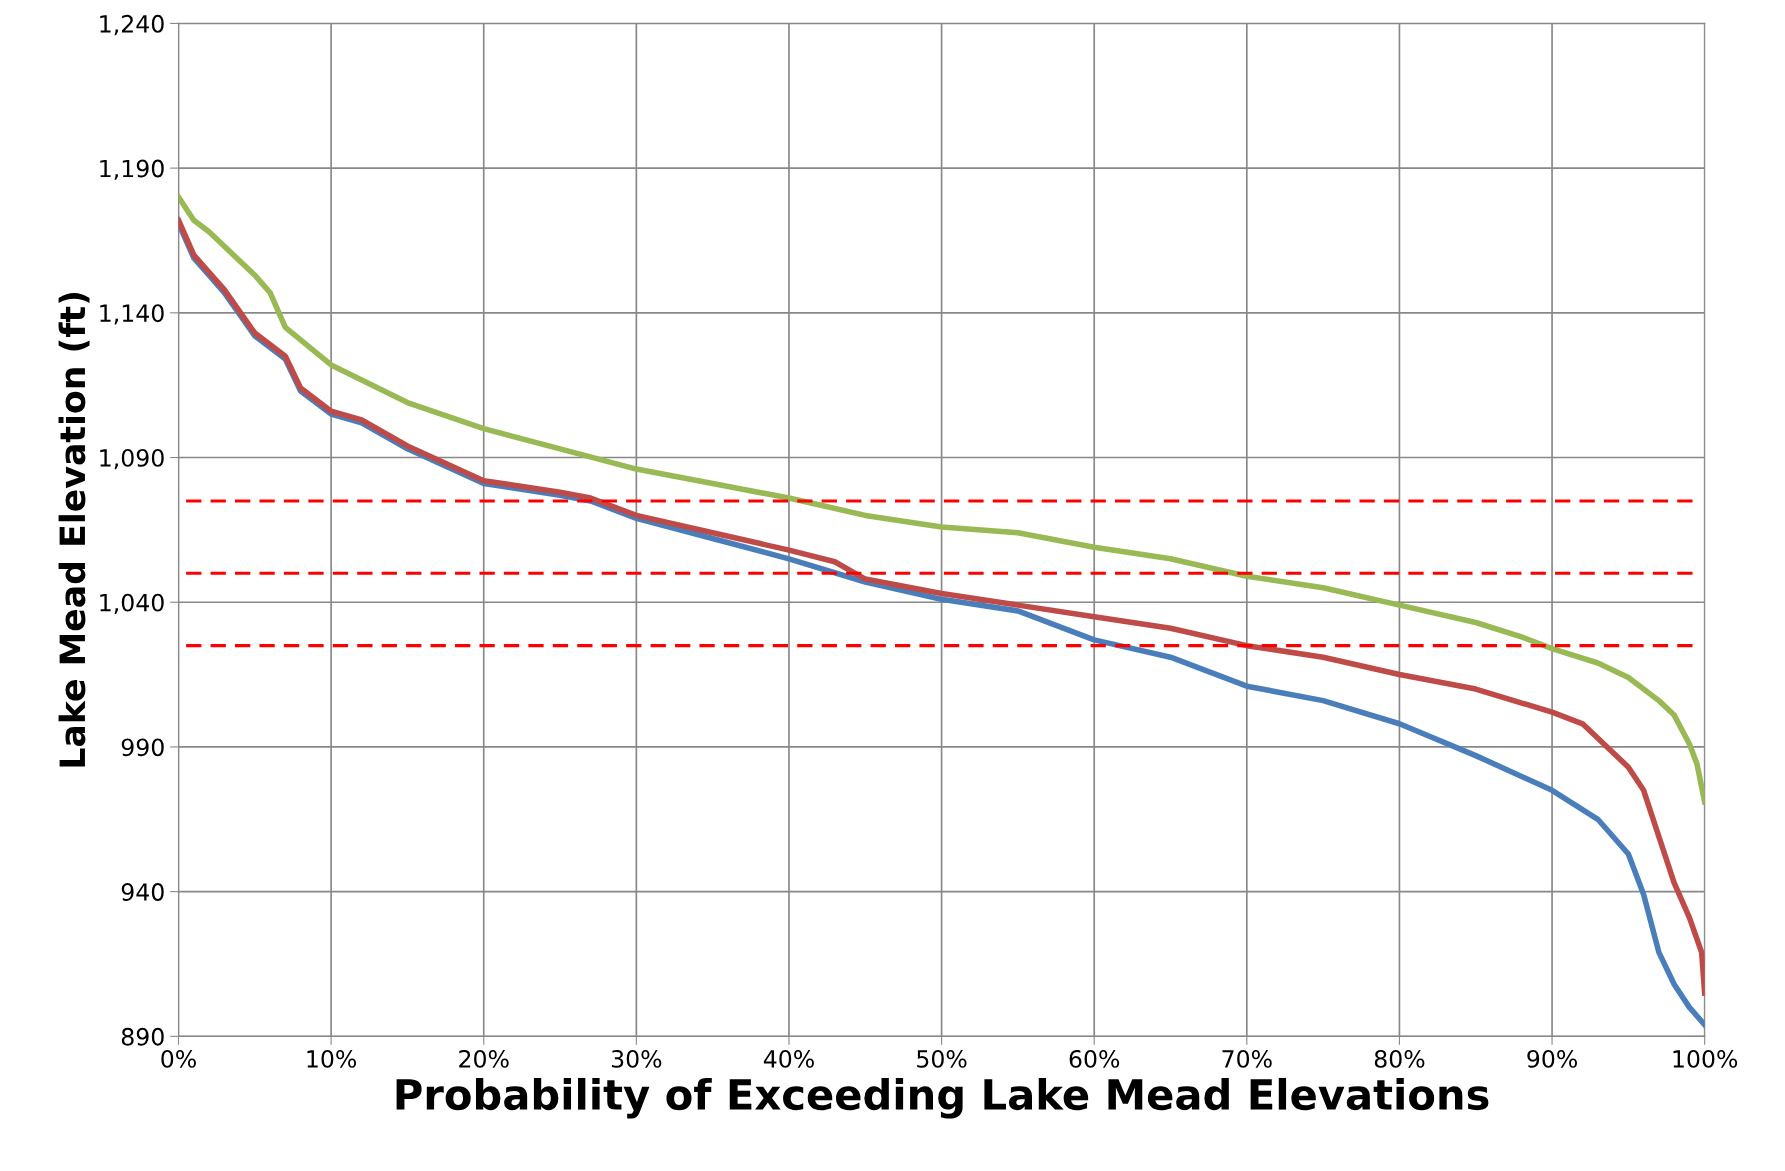 The height and width of the screenshot is (1171, 1785). I want to click on y-tick-label: 990, so click(142, 747).